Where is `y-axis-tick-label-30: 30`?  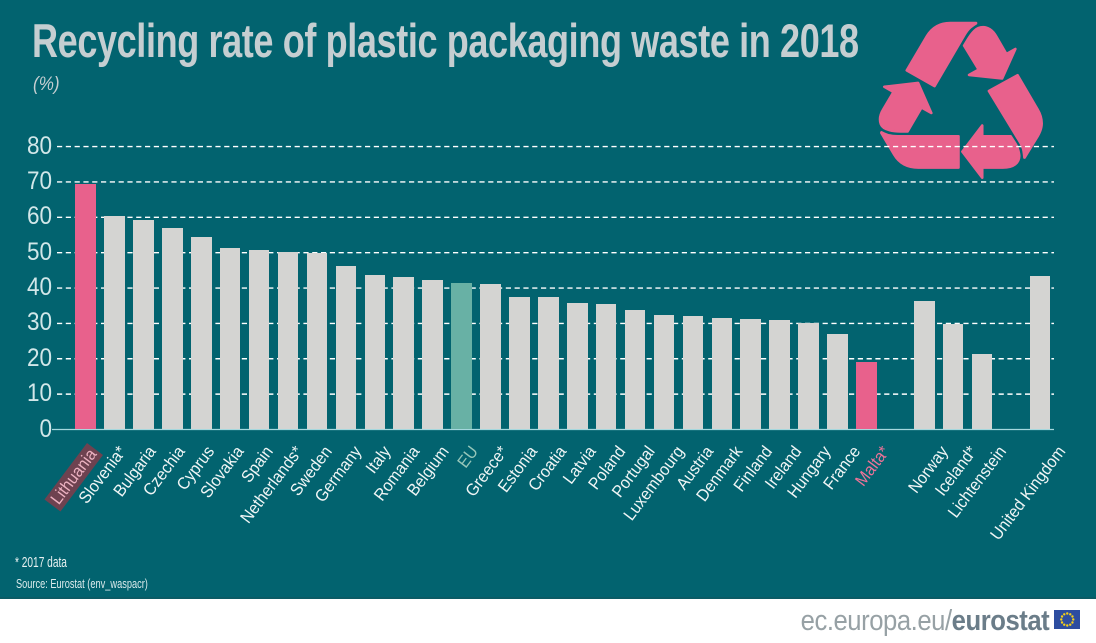 y-axis-tick-label-30: 30 is located at coordinates (39, 322).